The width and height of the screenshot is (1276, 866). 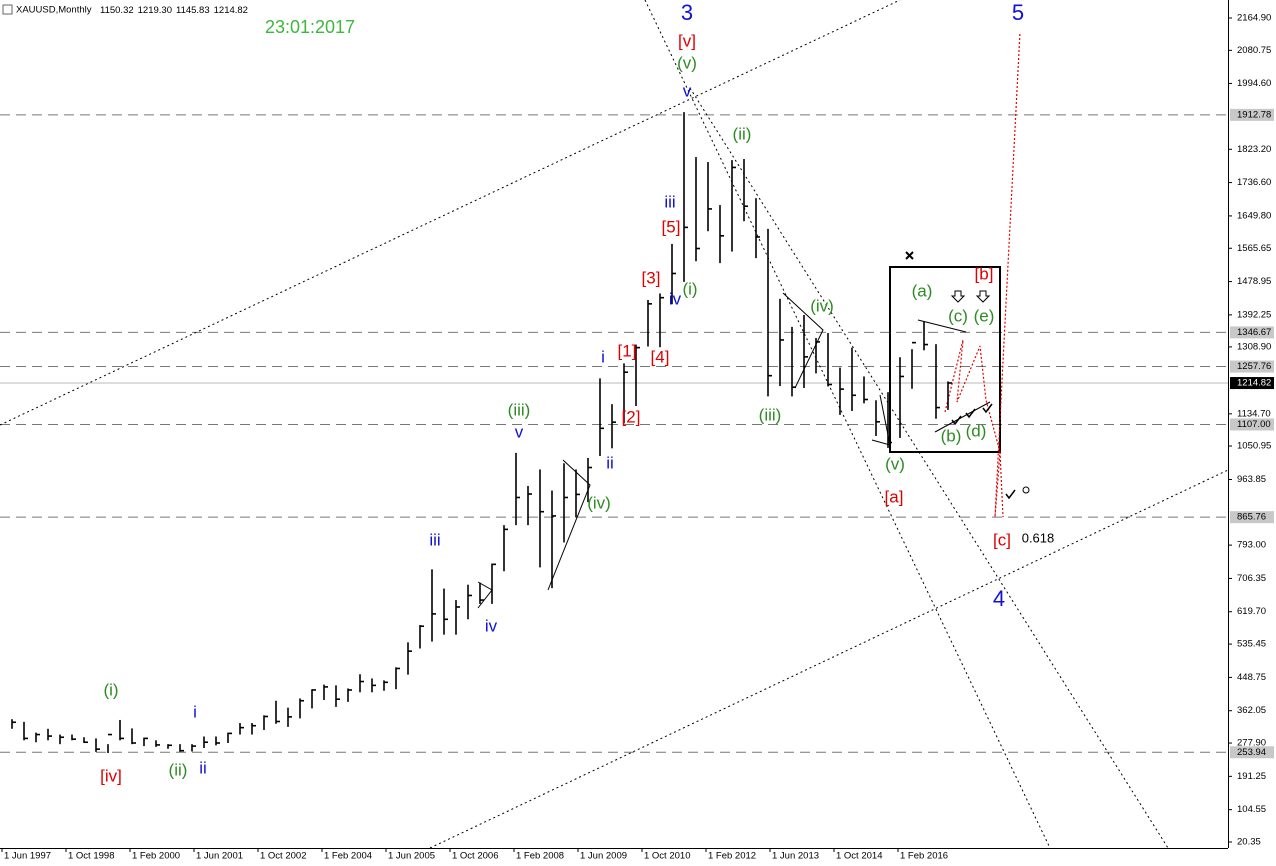 I want to click on header-value: 1150.32, so click(x=117, y=10).